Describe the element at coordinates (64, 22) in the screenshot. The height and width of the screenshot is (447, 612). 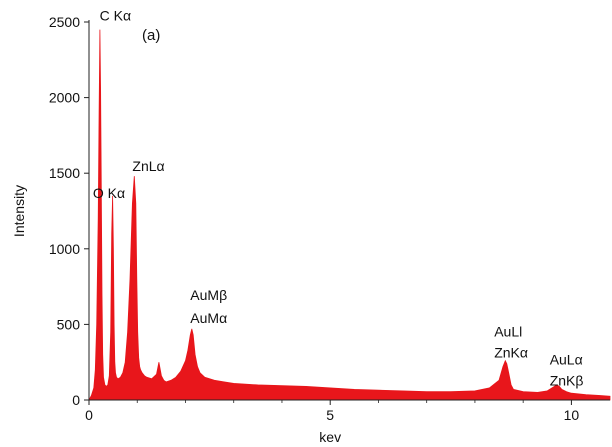
I see `y-tick-label-2500: 2500` at that location.